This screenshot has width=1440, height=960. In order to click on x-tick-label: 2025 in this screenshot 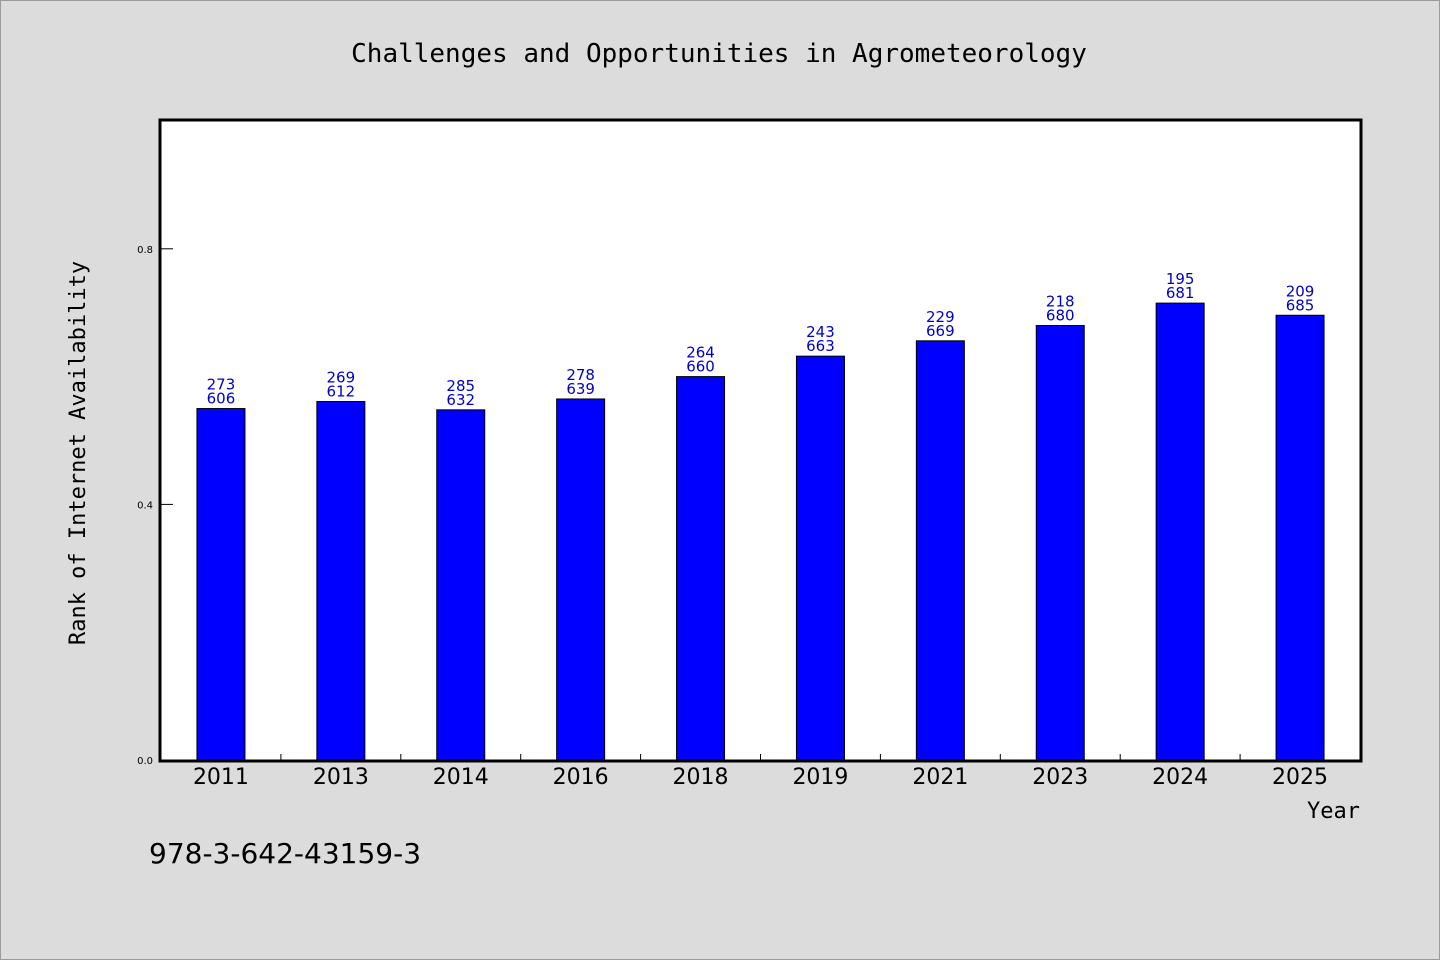, I will do `click(1300, 777)`.